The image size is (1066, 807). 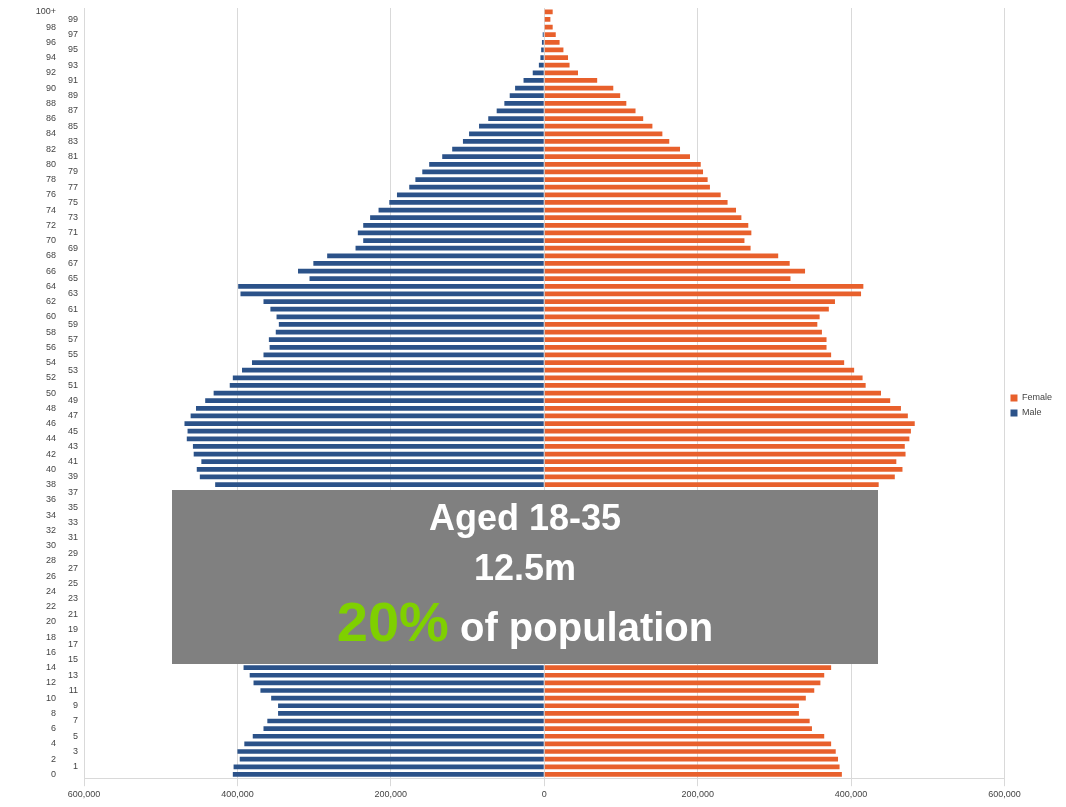 What do you see at coordinates (72, 415) in the screenshot?
I see `y-tick-label: 47` at bounding box center [72, 415].